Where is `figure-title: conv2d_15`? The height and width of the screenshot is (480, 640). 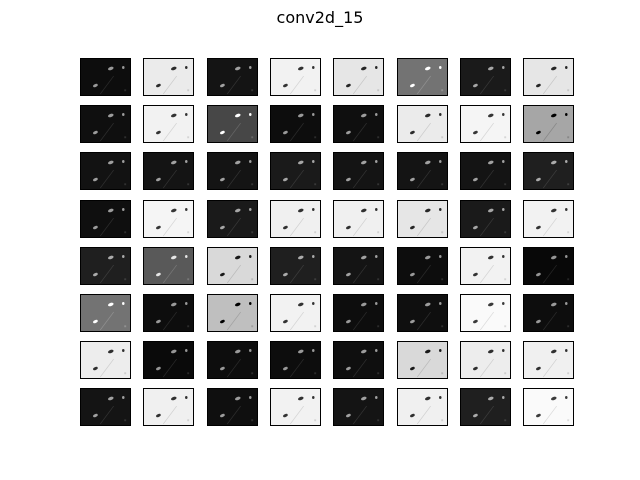 figure-title: conv2d_15 is located at coordinates (320, 17).